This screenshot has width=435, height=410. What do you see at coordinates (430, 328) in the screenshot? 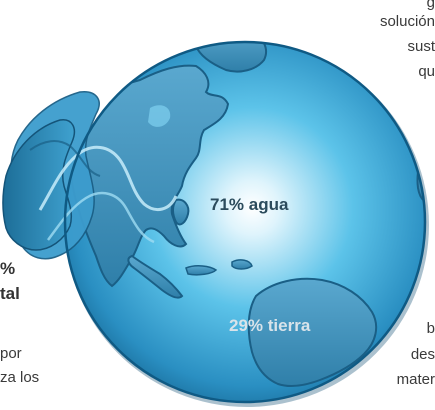
I see `right-text-line-5: b` at bounding box center [430, 328].